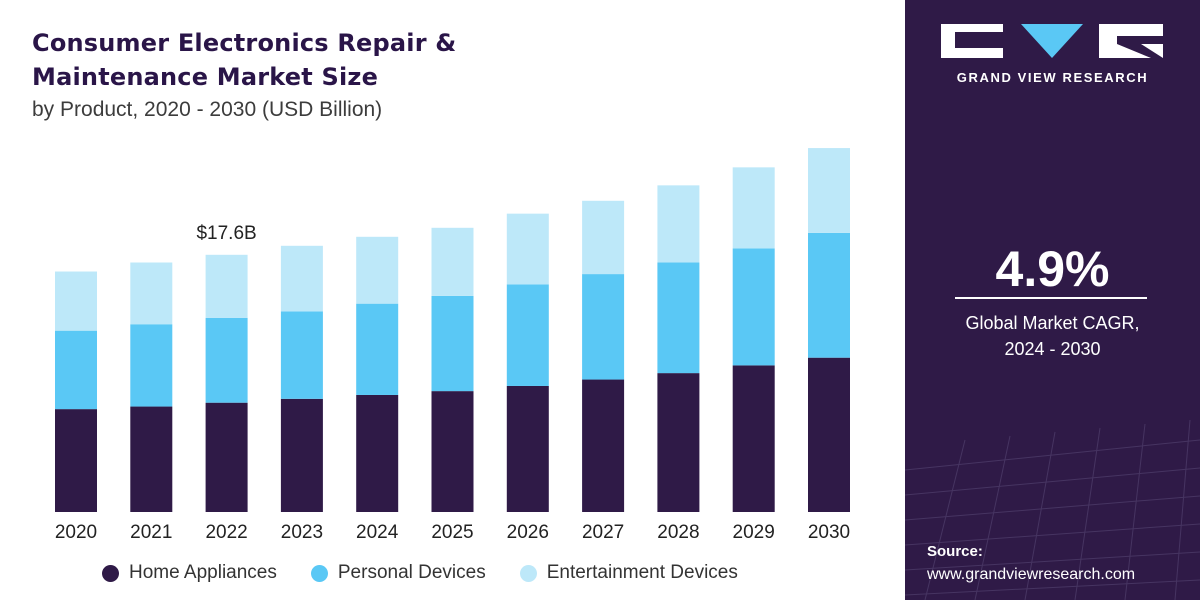 This screenshot has width=1200, height=600. I want to click on bar-personal-devices-2022, so click(226, 360).